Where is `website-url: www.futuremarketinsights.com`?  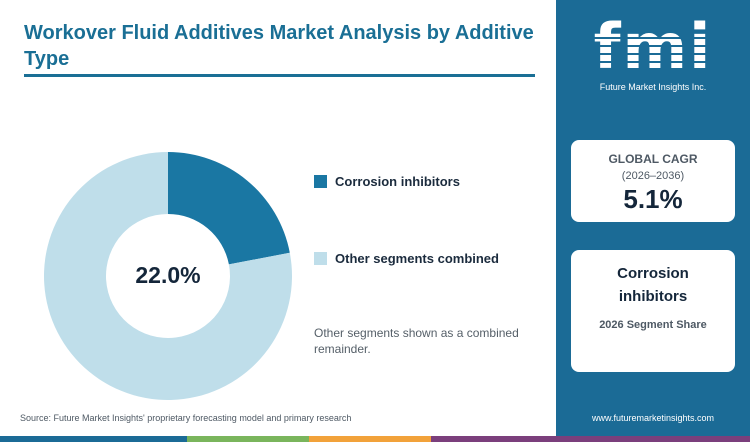 website-url: www.futuremarketinsights.com is located at coordinates (653, 418).